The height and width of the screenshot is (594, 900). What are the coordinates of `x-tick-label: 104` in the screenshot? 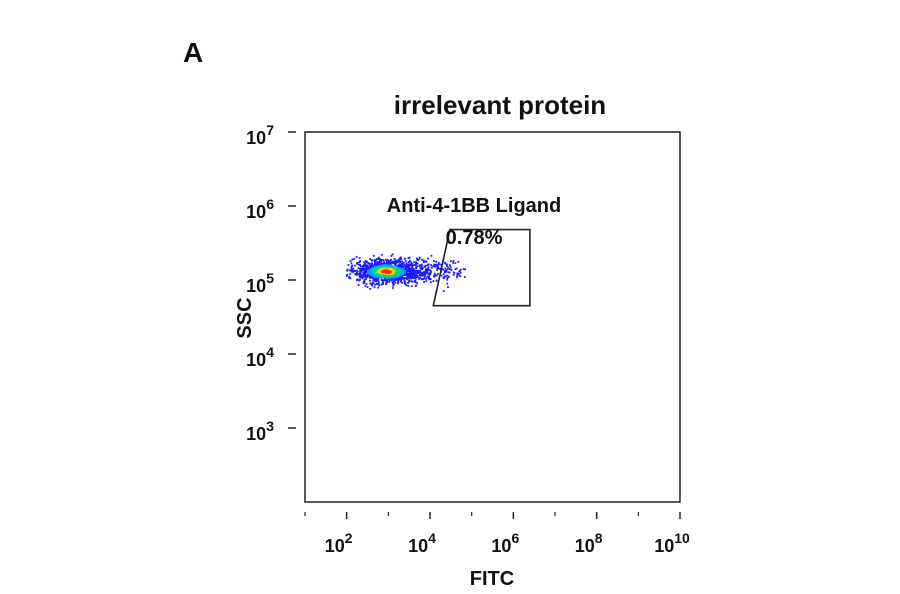 It's located at (422, 543).